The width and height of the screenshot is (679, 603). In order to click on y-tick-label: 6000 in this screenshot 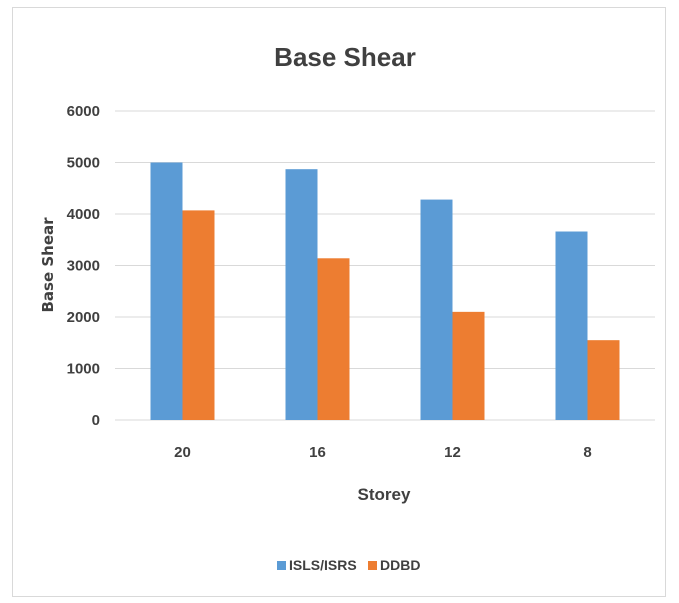, I will do `click(83, 111)`.